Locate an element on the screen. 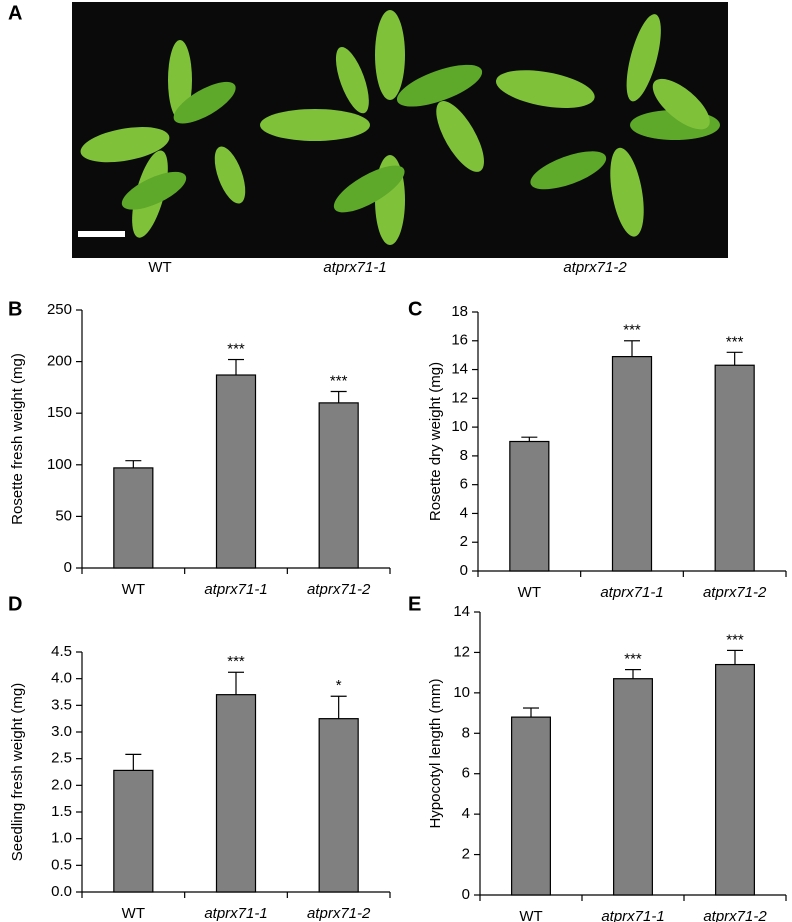 This screenshot has width=792, height=922. y-tick-label: 3.0 is located at coordinates (61, 731).